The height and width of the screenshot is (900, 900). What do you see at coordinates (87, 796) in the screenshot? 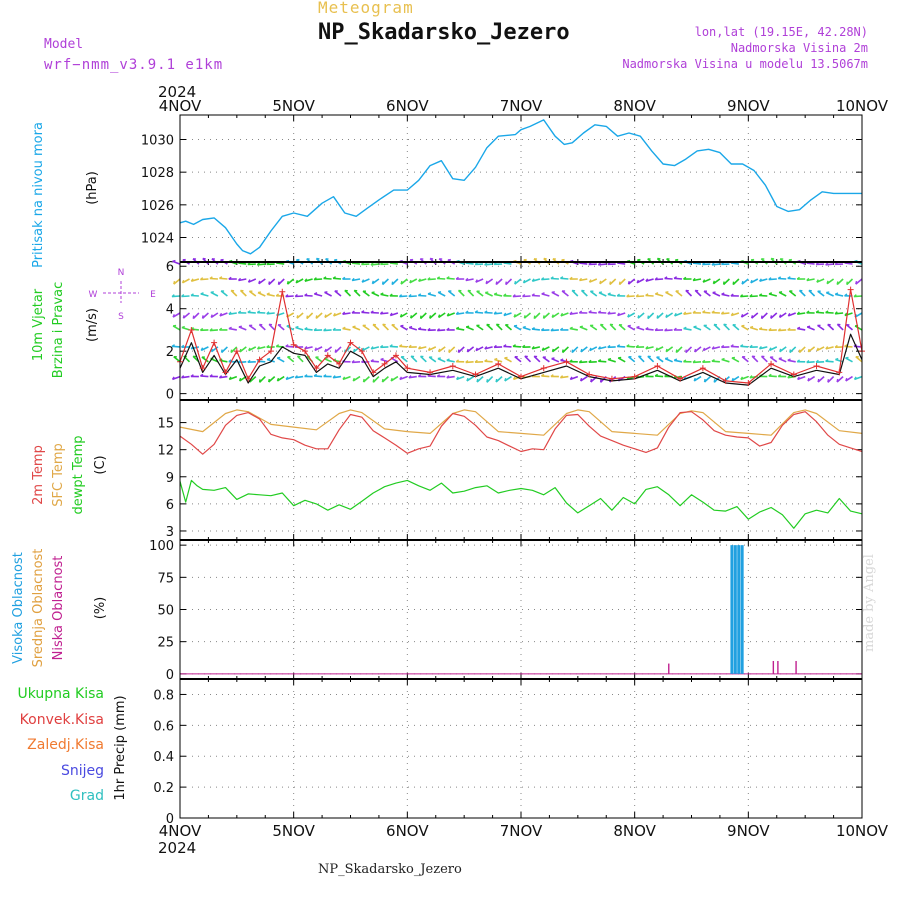
I see `precip-legend-item: Grad` at bounding box center [87, 796].